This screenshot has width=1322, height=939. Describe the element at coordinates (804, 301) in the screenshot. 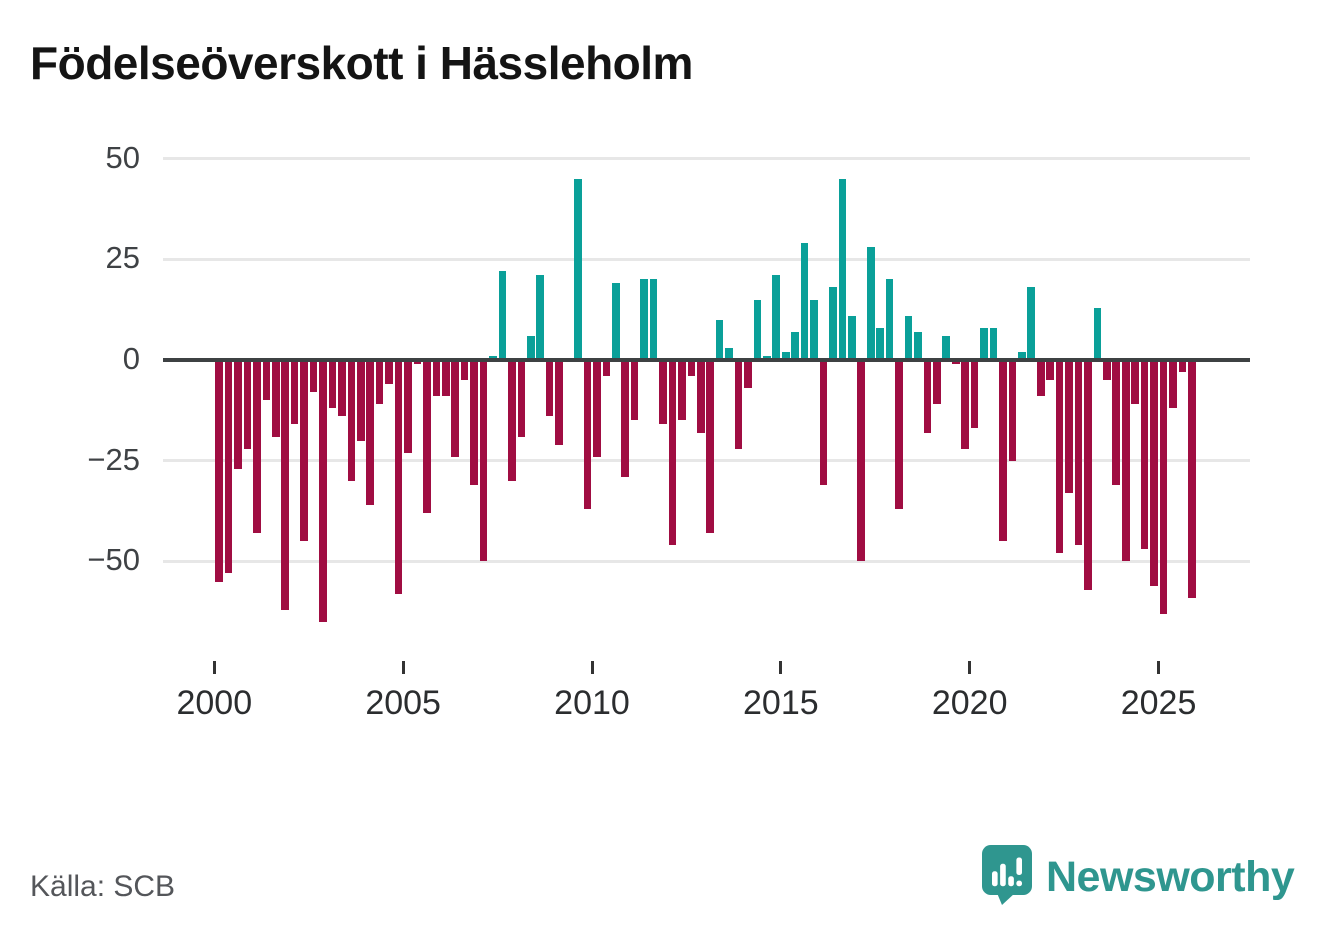

I see `bar-2015Q3` at that location.